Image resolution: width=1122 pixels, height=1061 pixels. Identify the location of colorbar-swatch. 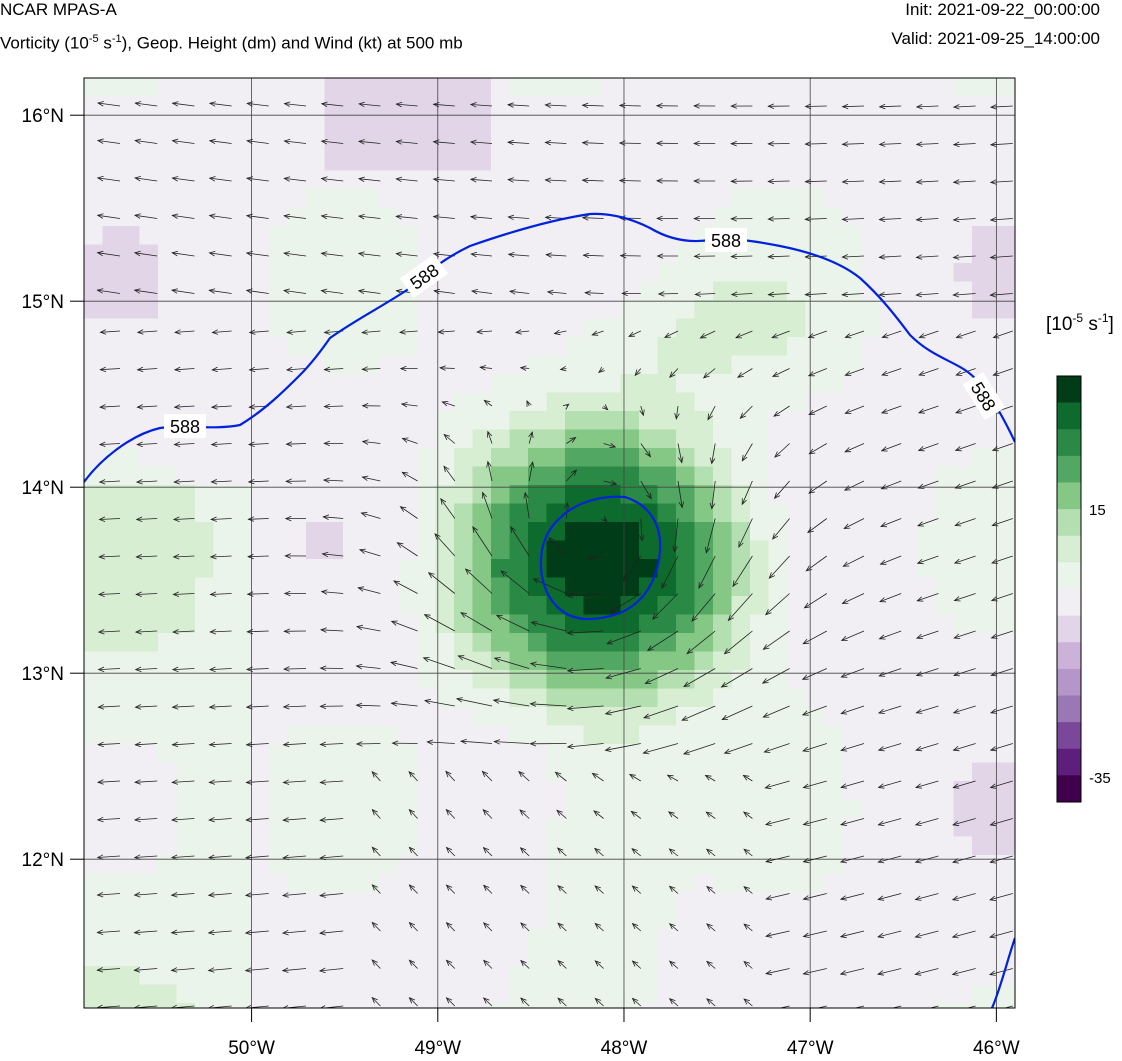
(1069, 576).